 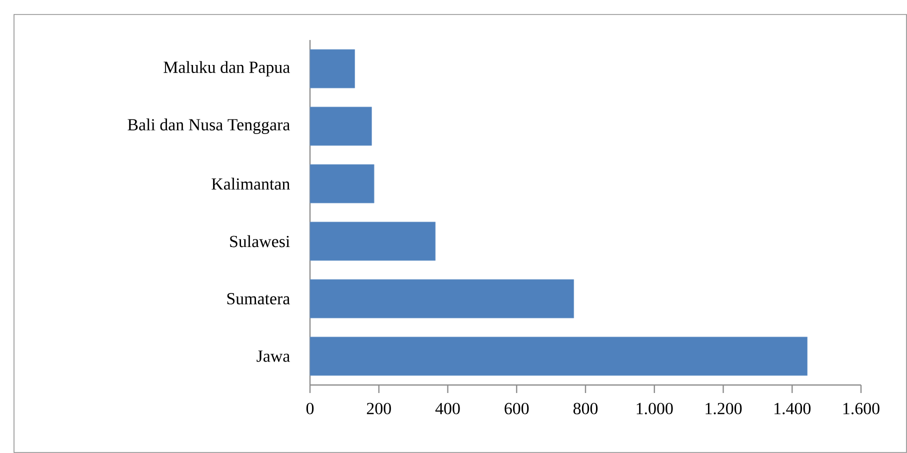 What do you see at coordinates (724, 408) in the screenshot?
I see `x-tick-label: 1.200` at bounding box center [724, 408].